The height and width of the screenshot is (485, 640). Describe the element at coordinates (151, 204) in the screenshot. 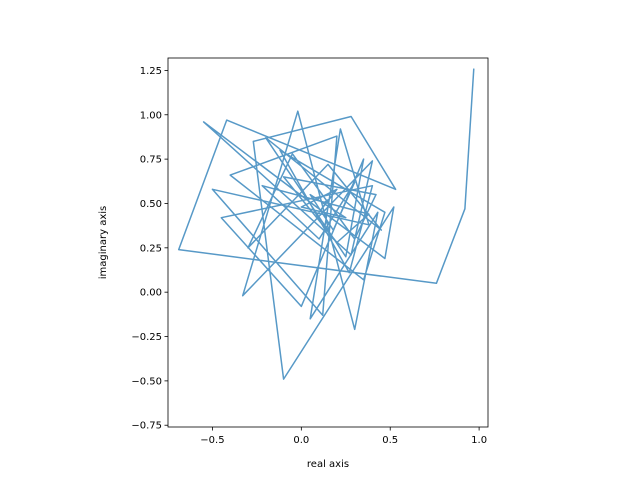

I see `y-tick-label: 0.50` at that location.